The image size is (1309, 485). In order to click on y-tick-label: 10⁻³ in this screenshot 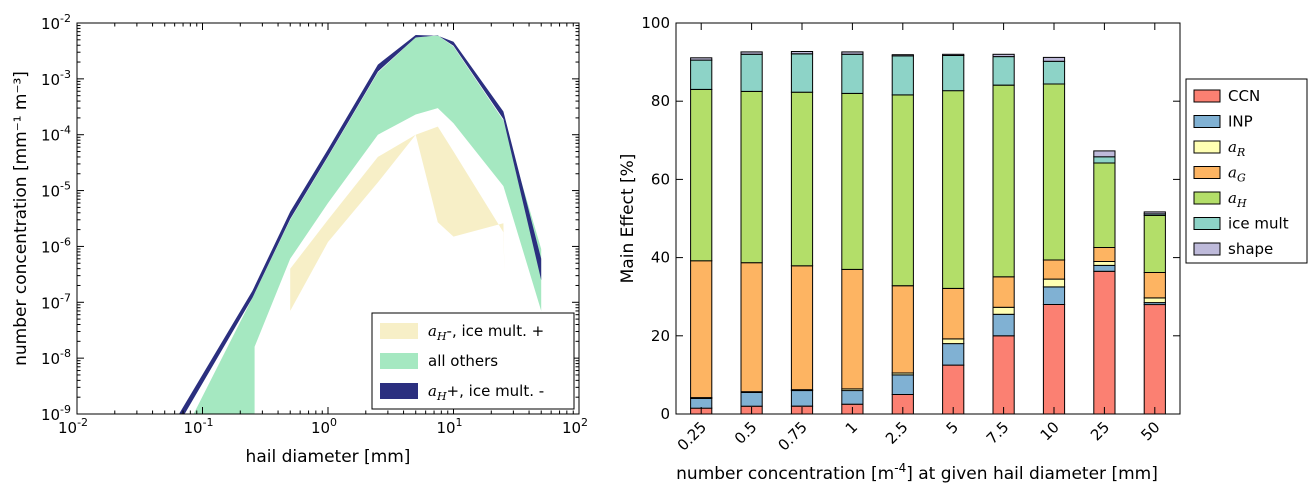, I will do `click(56, 78)`.